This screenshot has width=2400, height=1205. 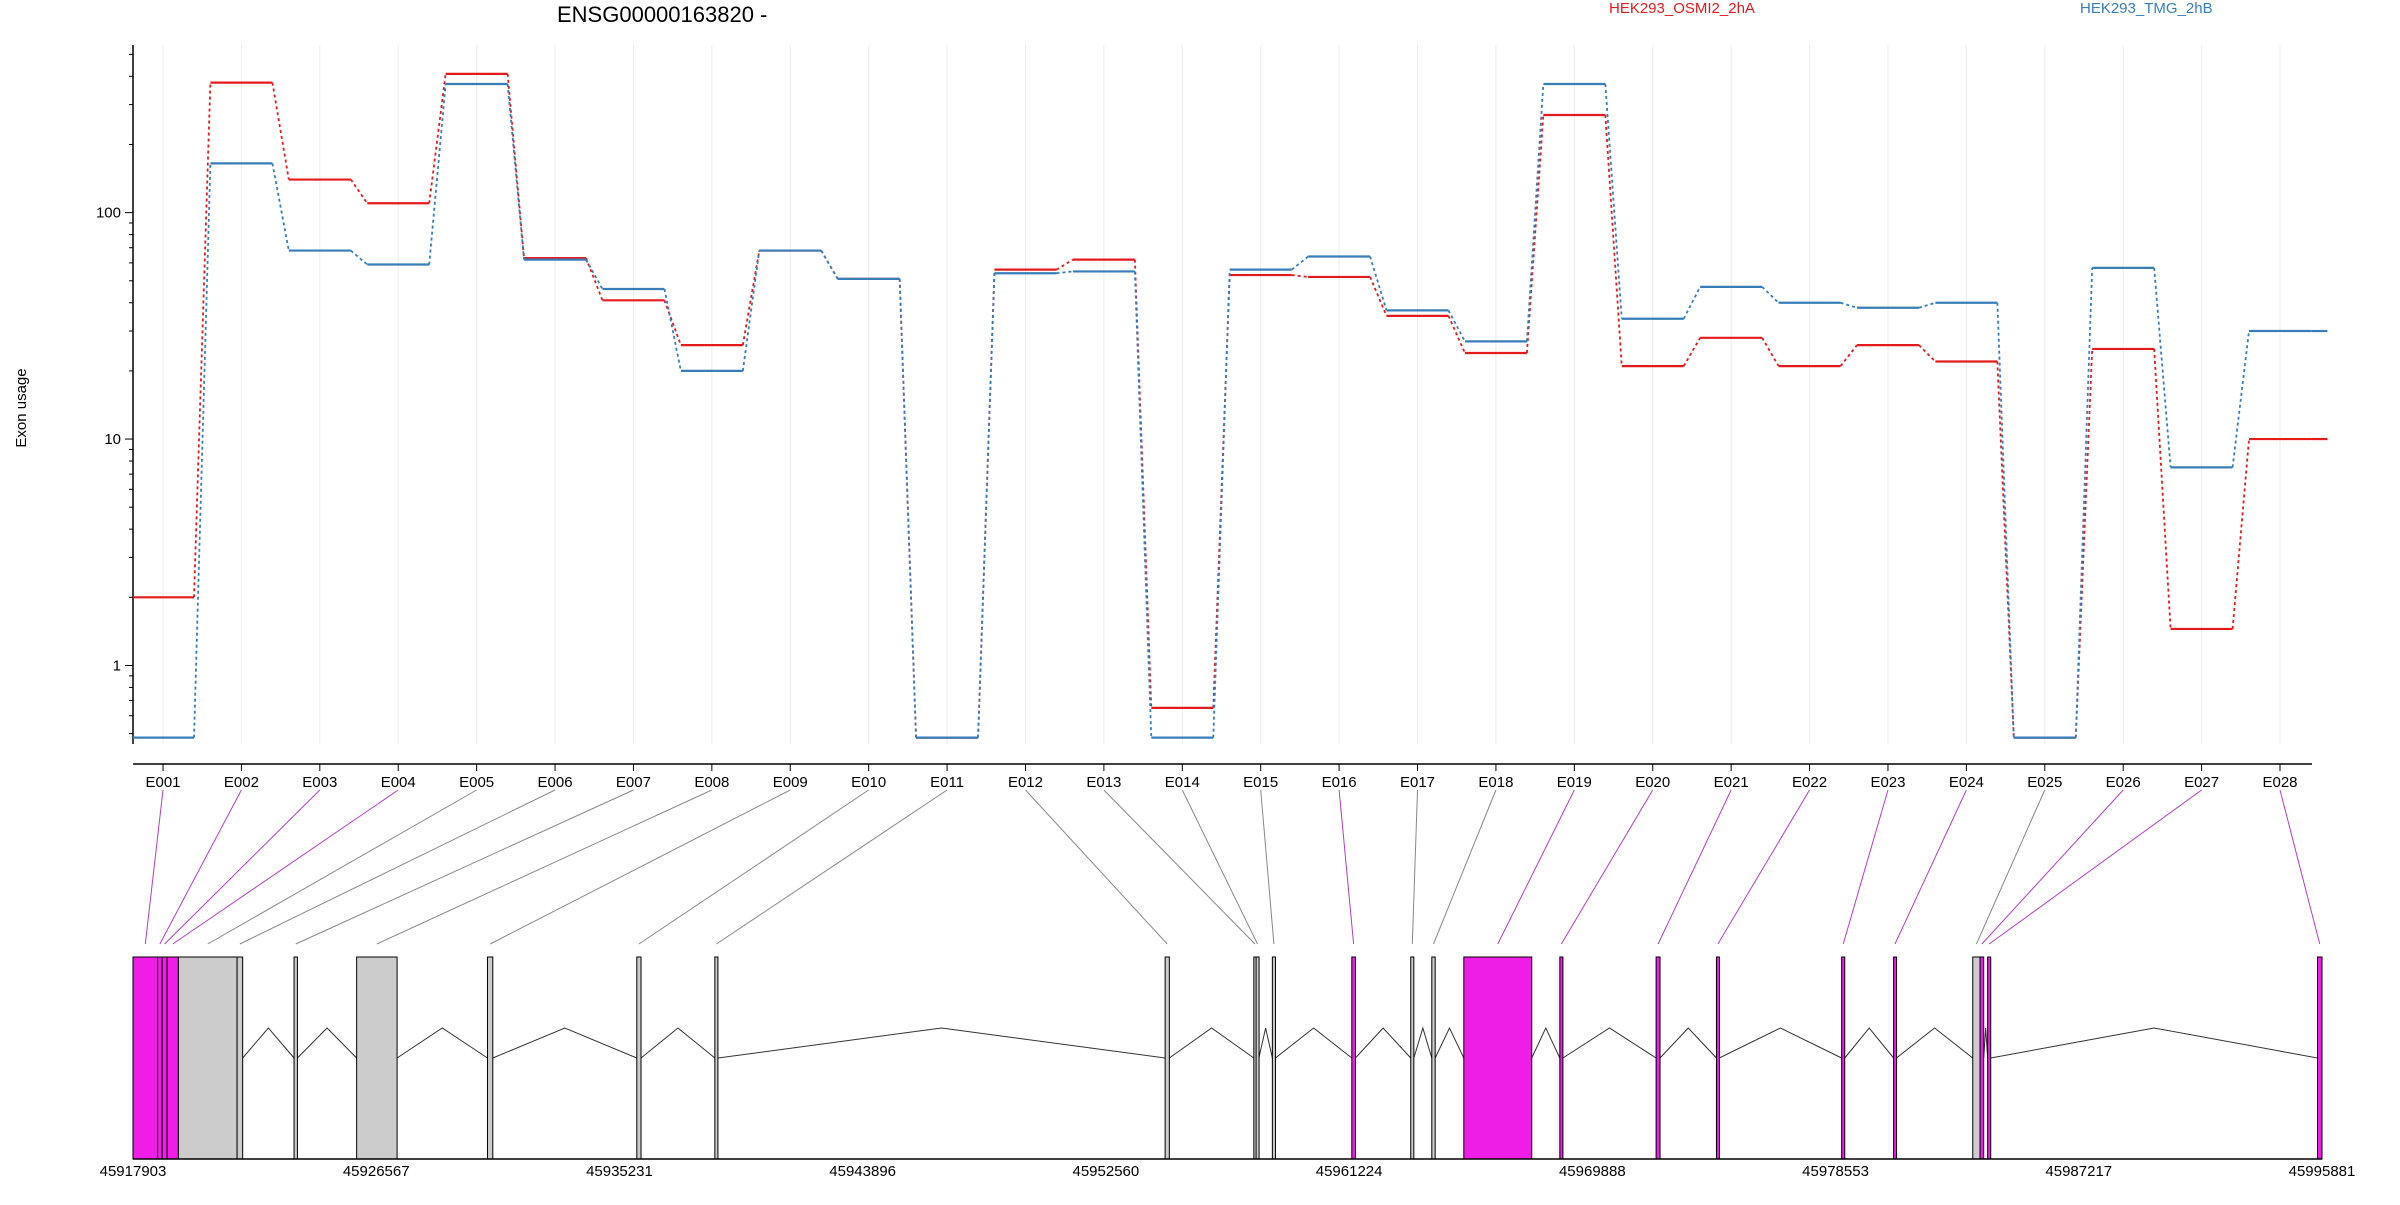 What do you see at coordinates (376, 1171) in the screenshot?
I see `coordinate-tick-label: 45926567` at bounding box center [376, 1171].